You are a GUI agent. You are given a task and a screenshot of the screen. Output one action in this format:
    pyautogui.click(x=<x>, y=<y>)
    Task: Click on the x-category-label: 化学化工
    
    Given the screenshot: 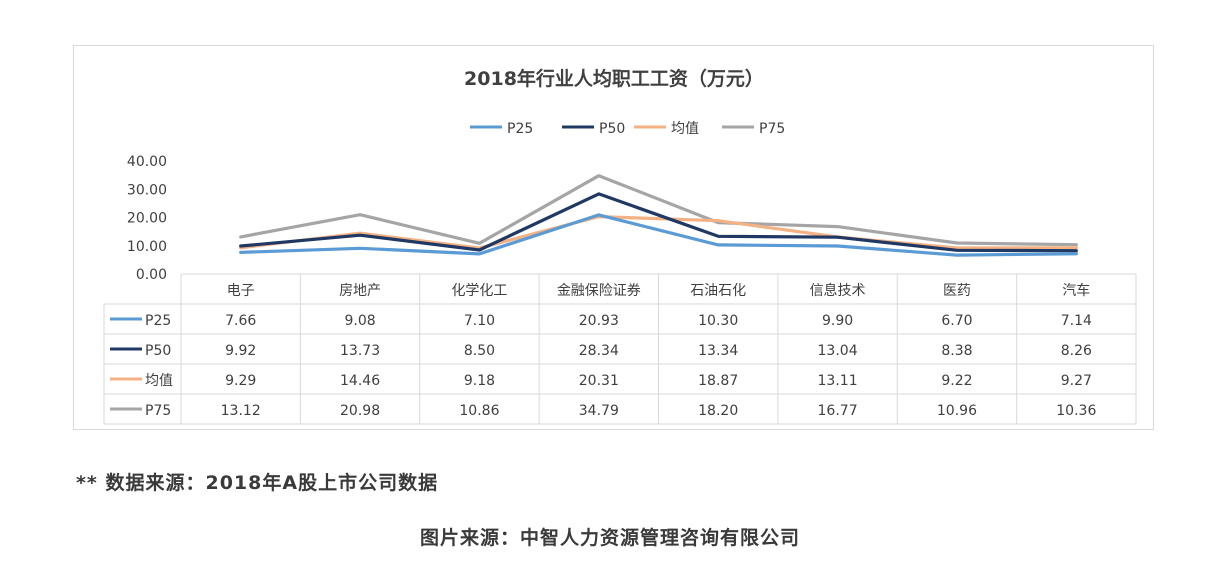 What is the action you would take?
    pyautogui.click(x=479, y=291)
    